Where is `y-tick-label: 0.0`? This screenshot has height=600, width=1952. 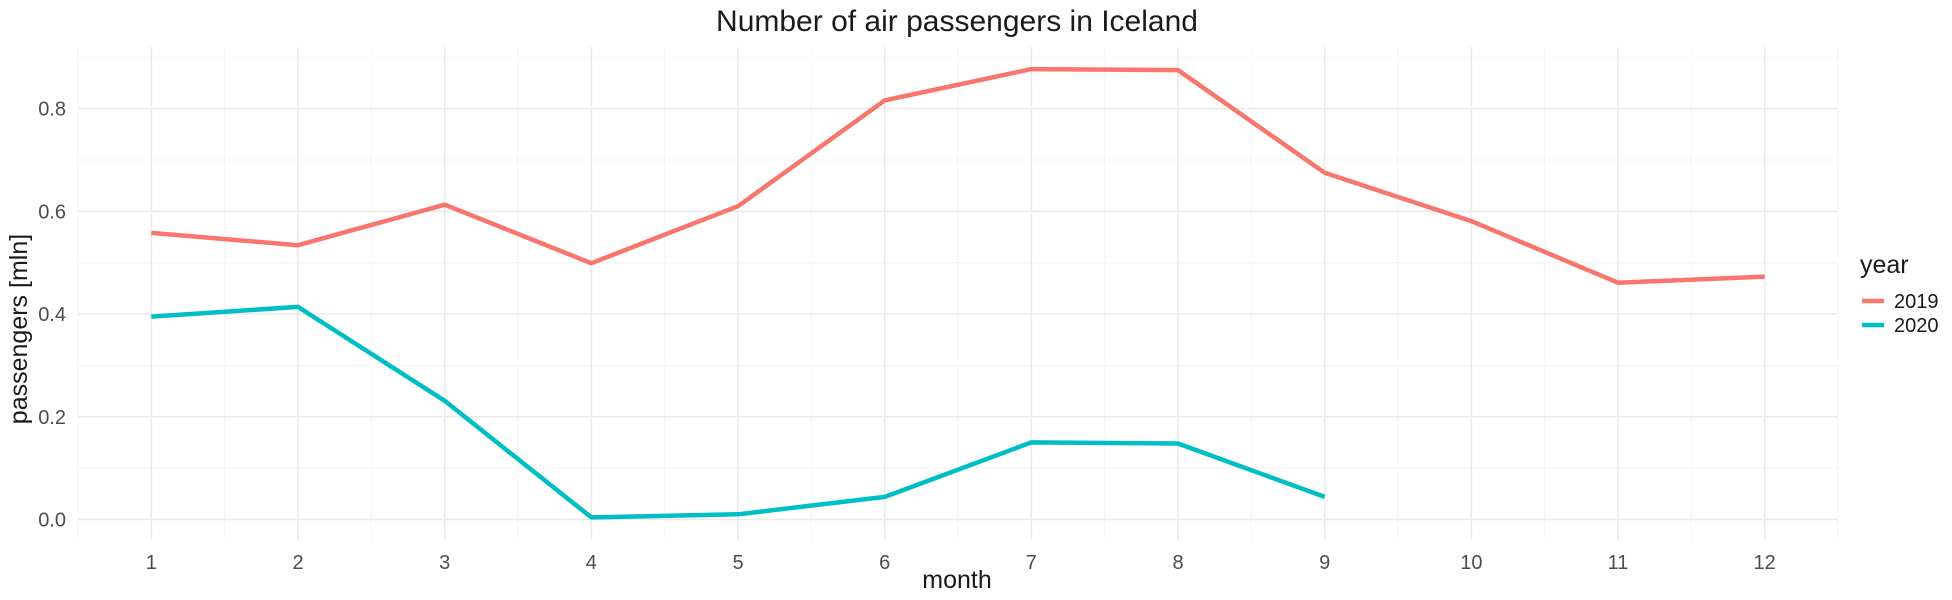
y-tick-label: 0.0 is located at coordinates (52, 520).